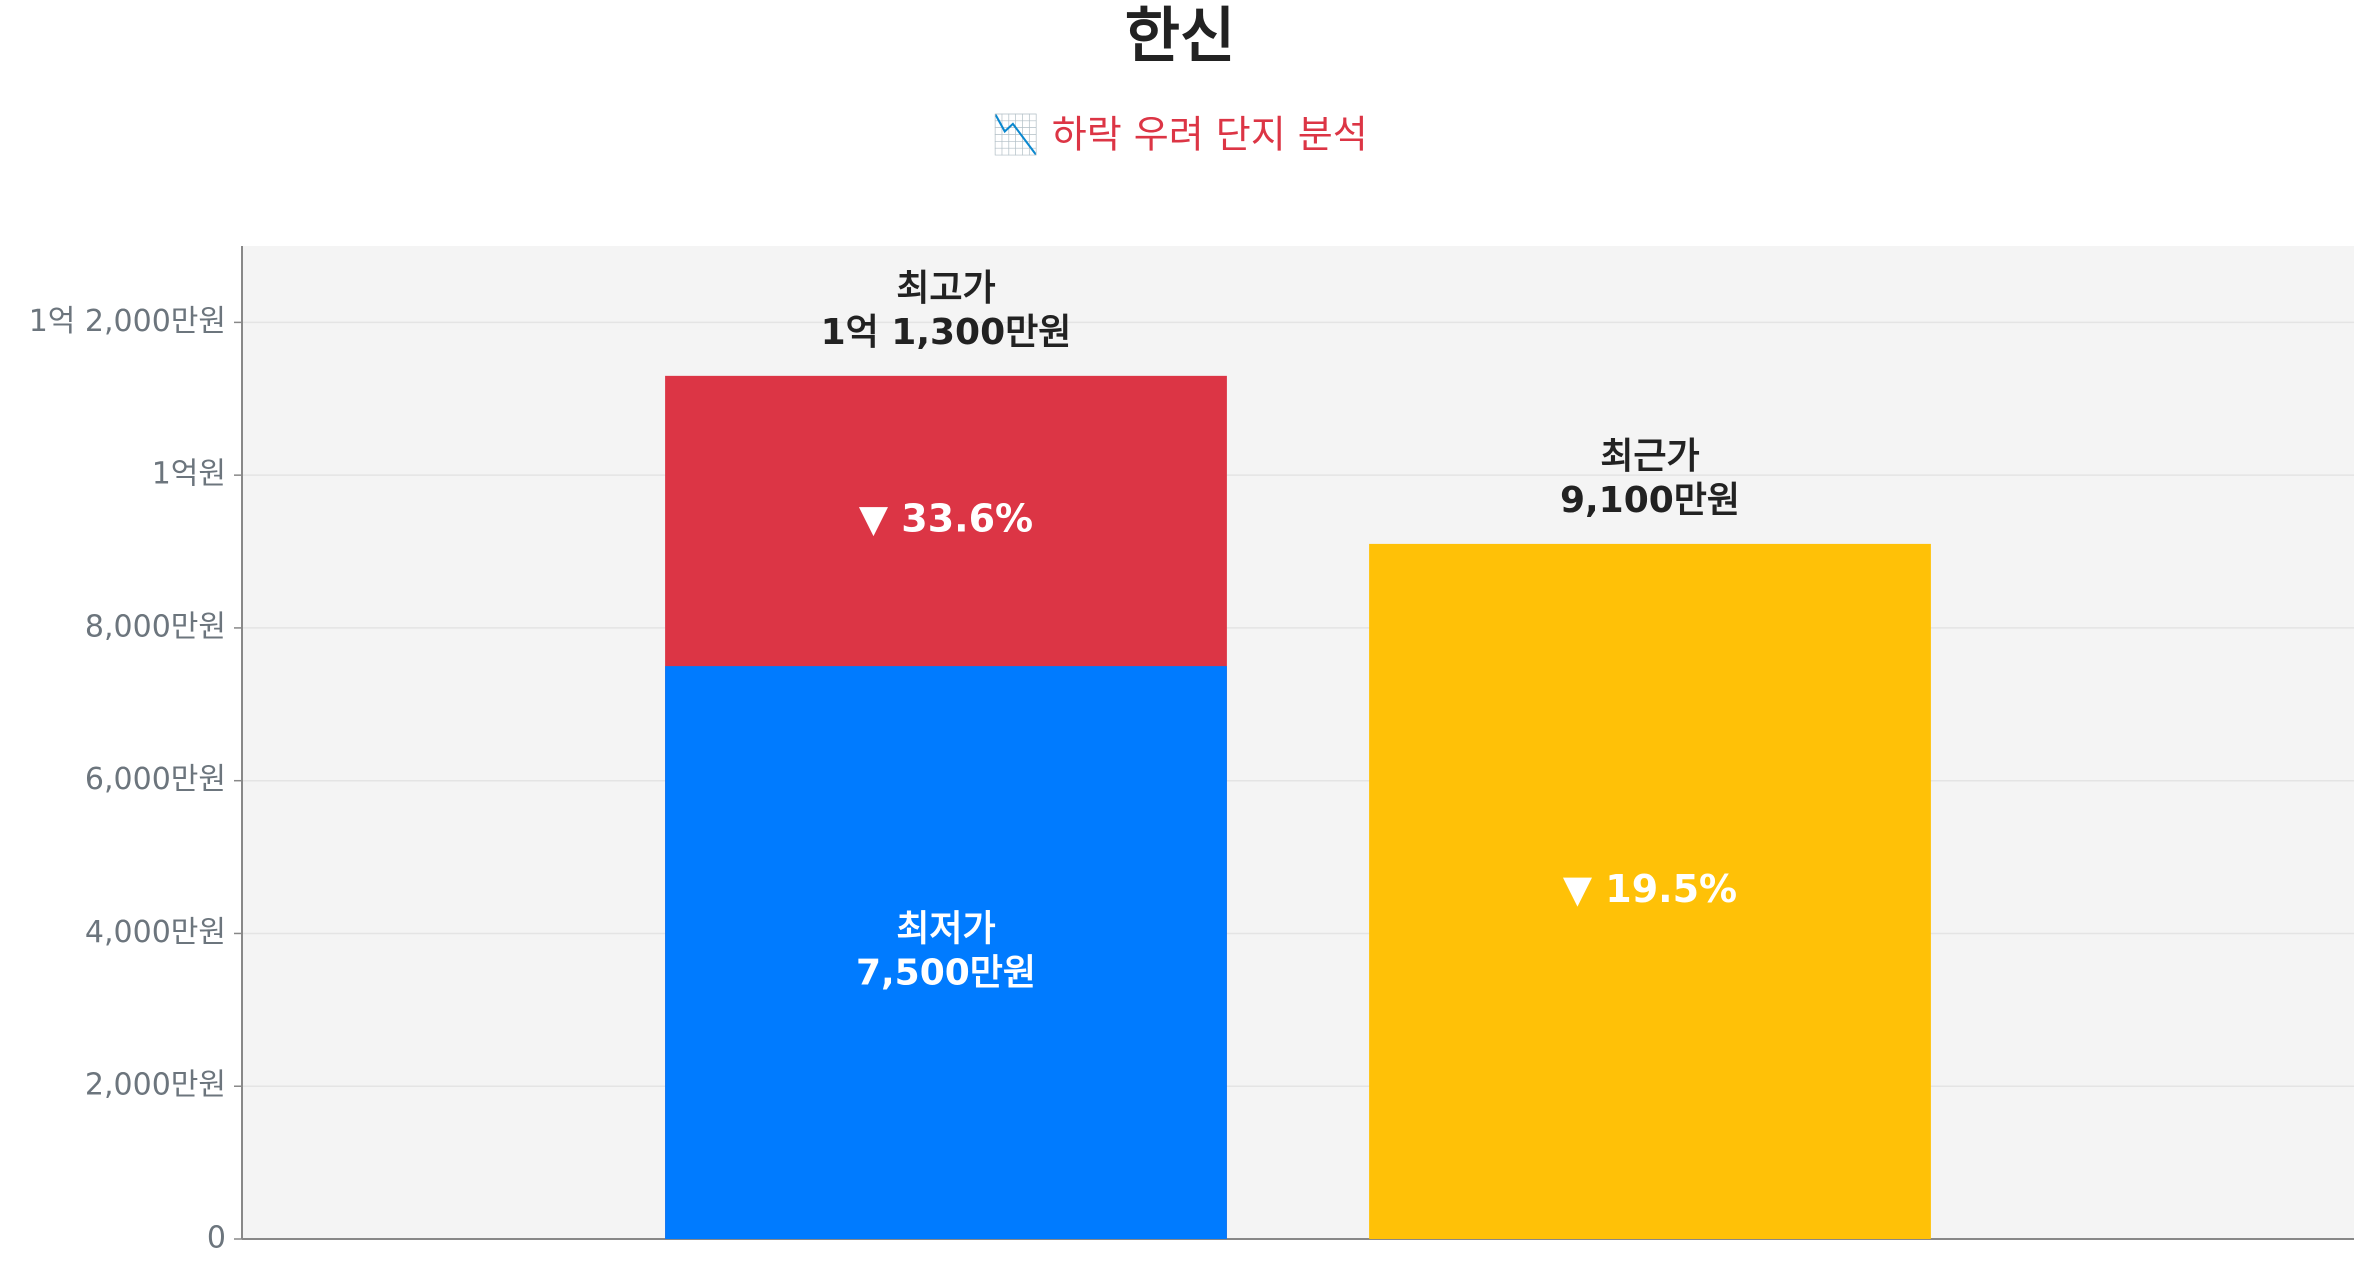 This screenshot has height=1268, width=2357. What do you see at coordinates (155, 779) in the screenshot?
I see `y-tick-label: 6,000만원` at bounding box center [155, 779].